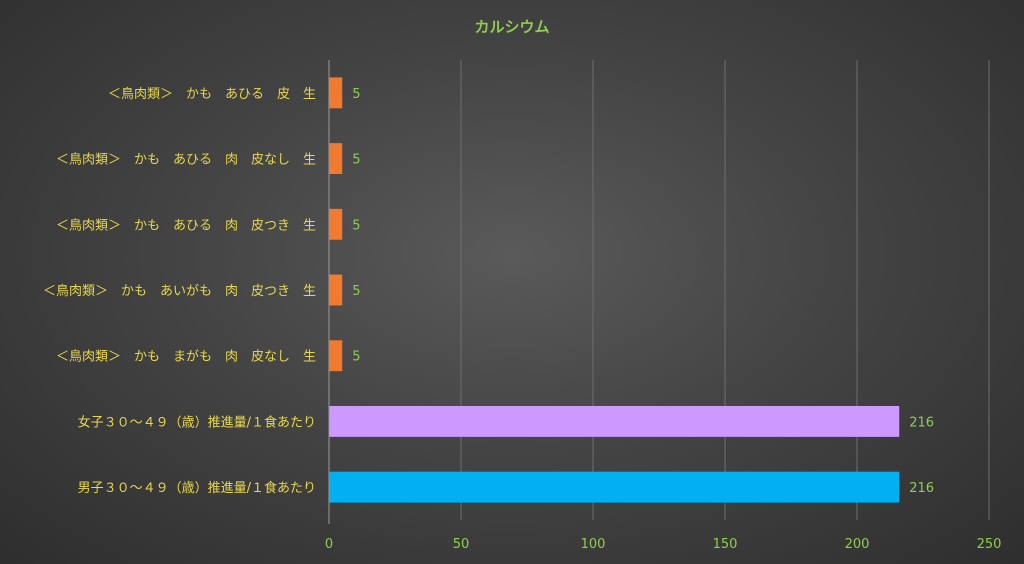 The image size is (1024, 564). Describe the element at coordinates (197, 422) in the screenshot. I see `category-label-5: 女子３０～４９（歳）推進量/１食あたり` at that location.